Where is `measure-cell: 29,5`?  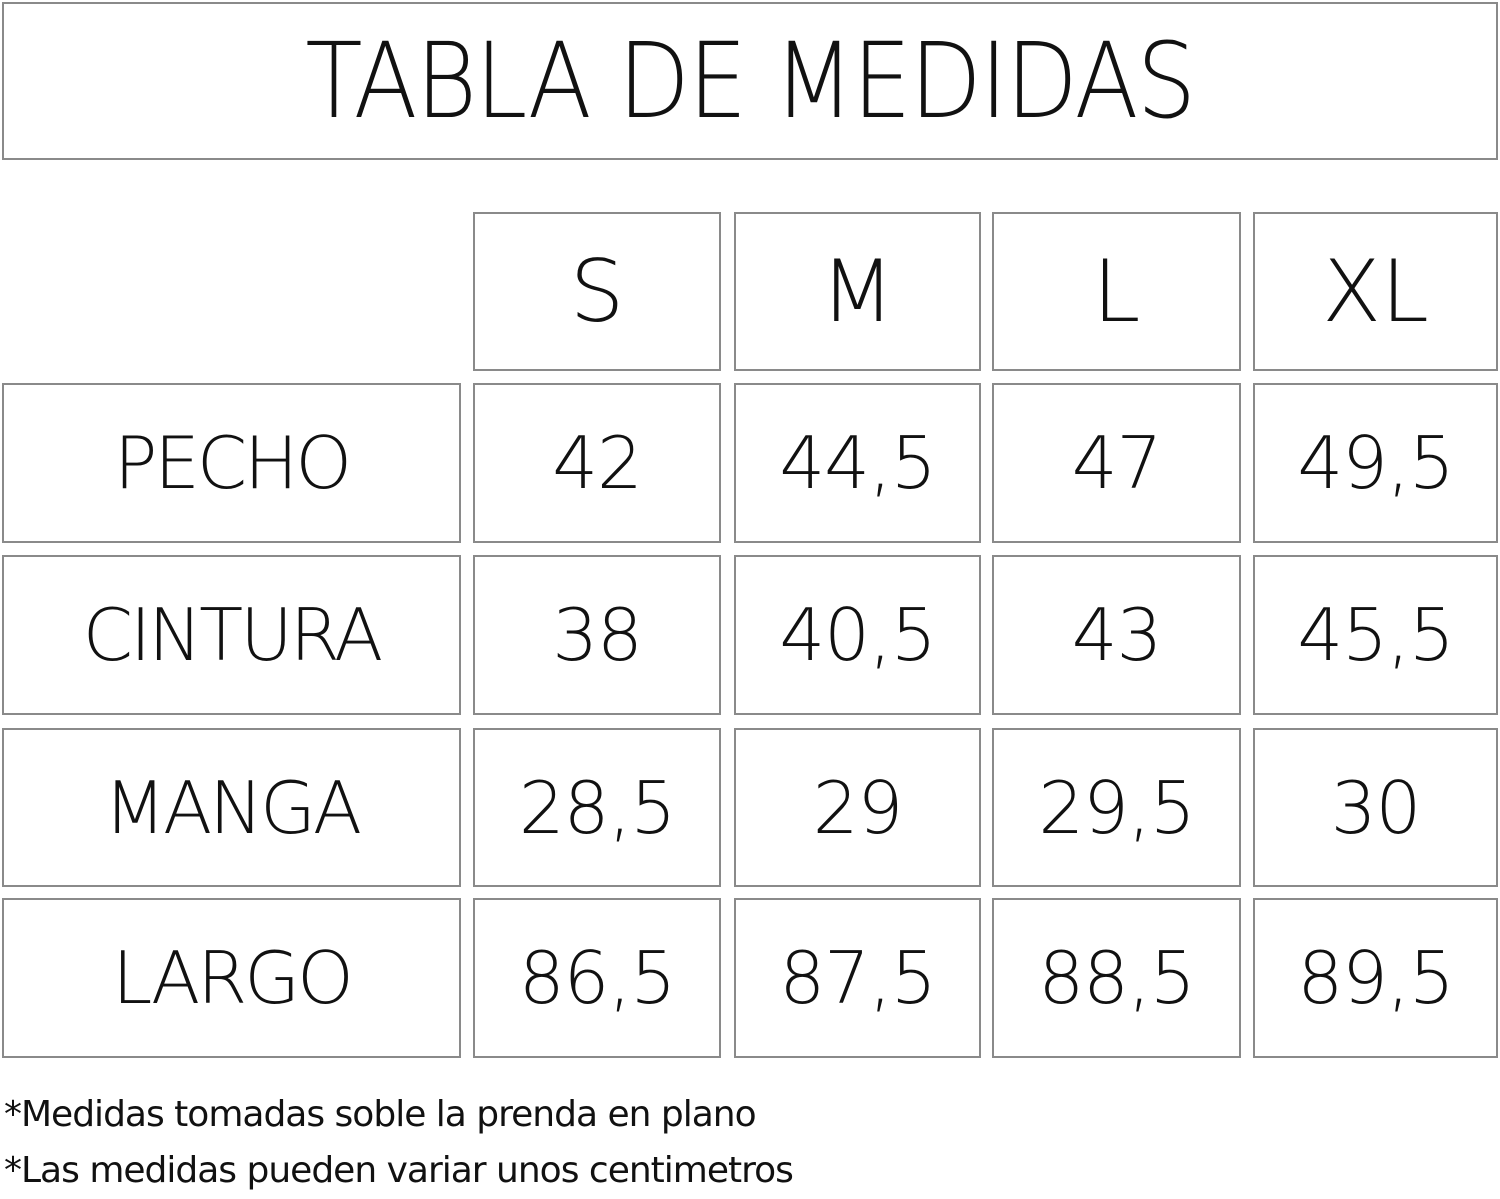
measure-cell: 29,5 is located at coordinates (1116, 807).